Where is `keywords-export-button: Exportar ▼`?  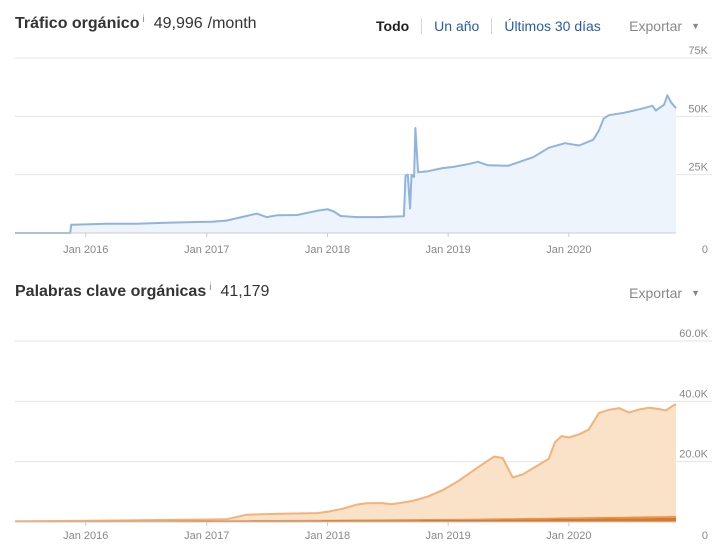 keywords-export-button: Exportar ▼ is located at coordinates (664, 293).